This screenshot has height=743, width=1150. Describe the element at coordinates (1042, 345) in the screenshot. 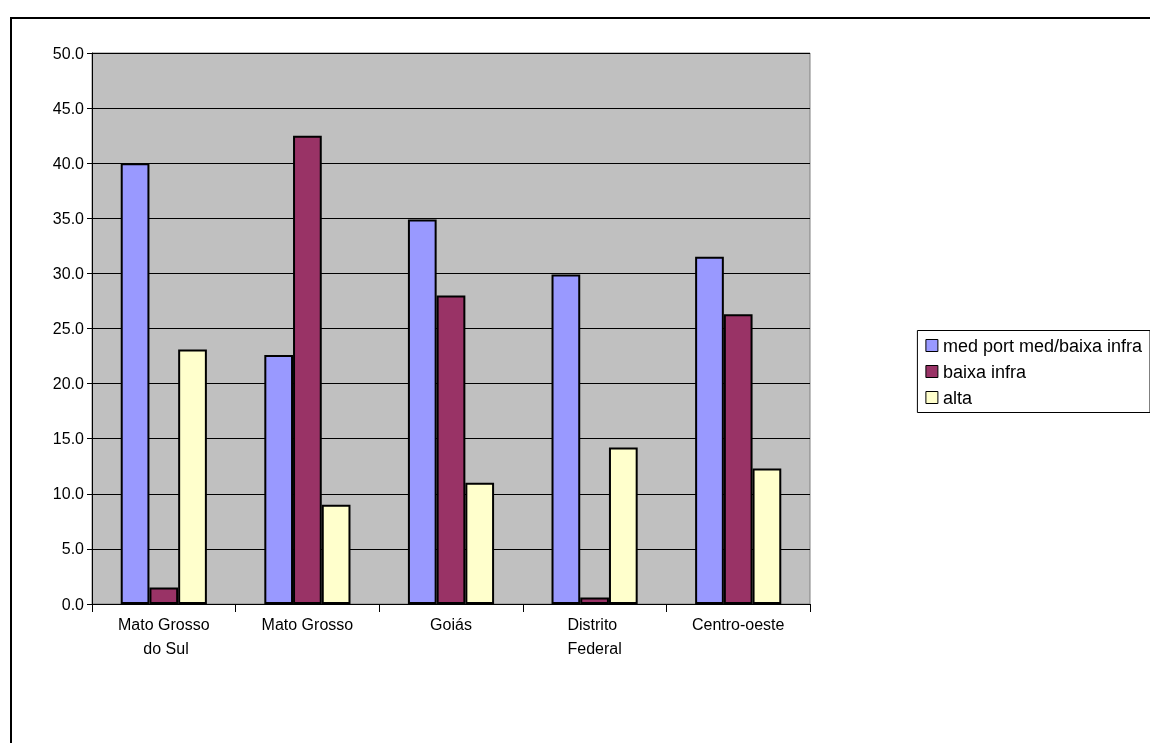

I see `legend-label: med port med/baixa infra` at that location.